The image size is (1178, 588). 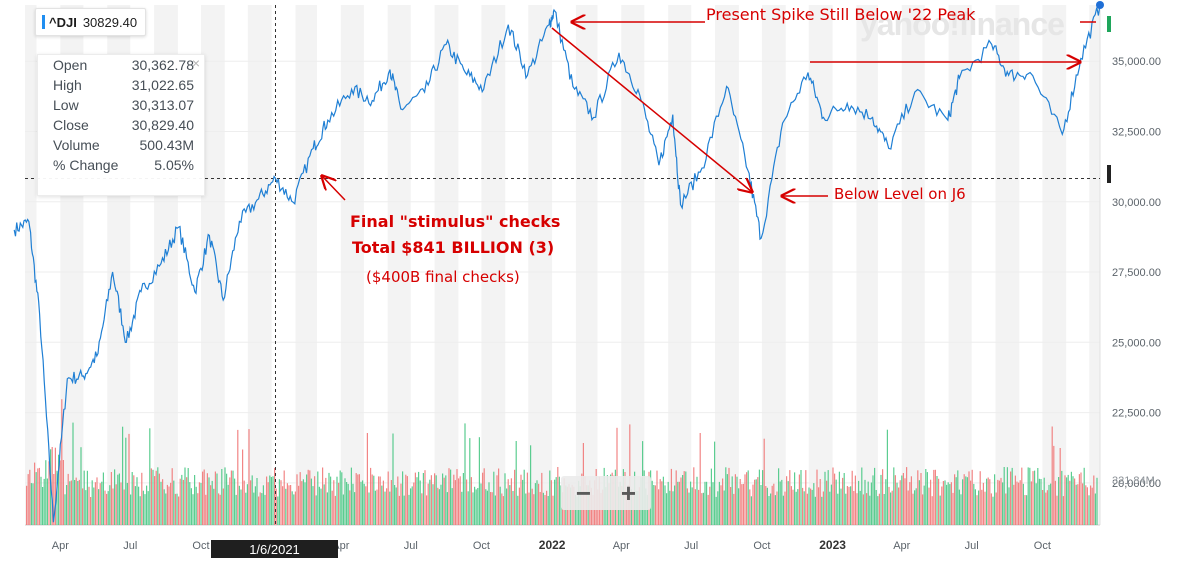 I want to click on crosshair-price-handle, so click(x=1109, y=174).